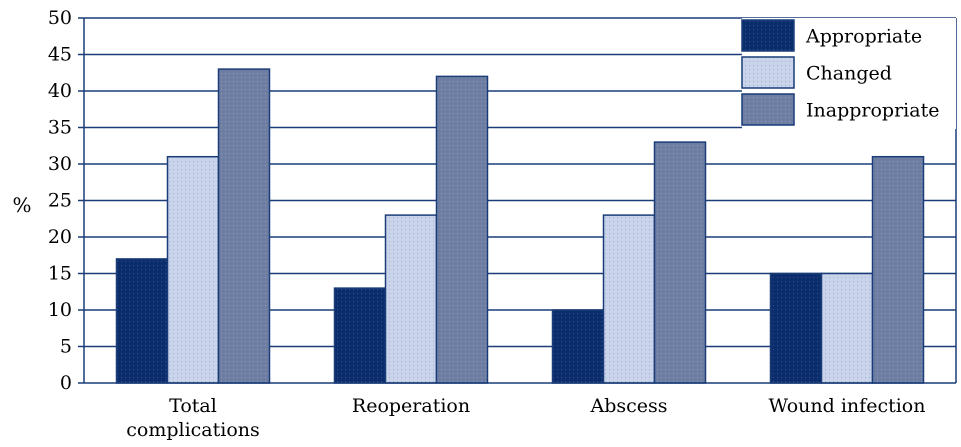 The width and height of the screenshot is (961, 447). What do you see at coordinates (66, 383) in the screenshot?
I see `y-tick-label: 0` at bounding box center [66, 383].